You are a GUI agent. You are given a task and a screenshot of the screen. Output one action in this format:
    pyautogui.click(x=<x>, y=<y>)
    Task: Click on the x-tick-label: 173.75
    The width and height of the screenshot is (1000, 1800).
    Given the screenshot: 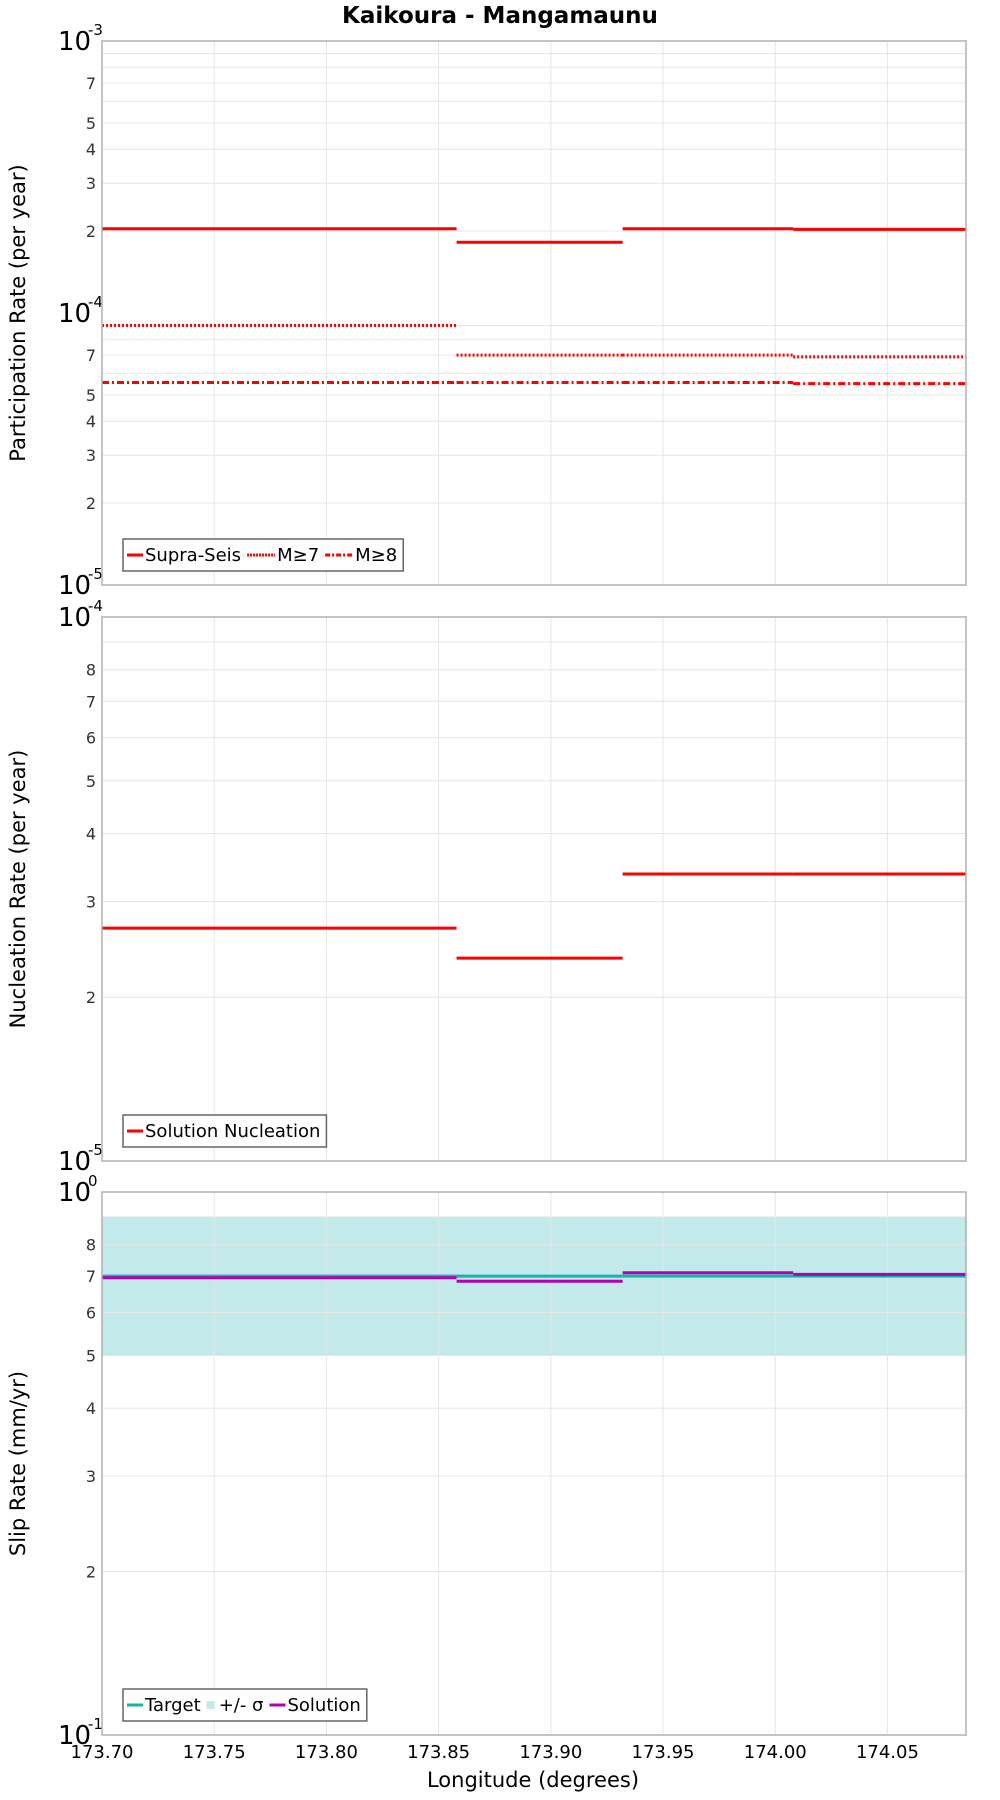 What is the action you would take?
    pyautogui.click(x=214, y=1752)
    